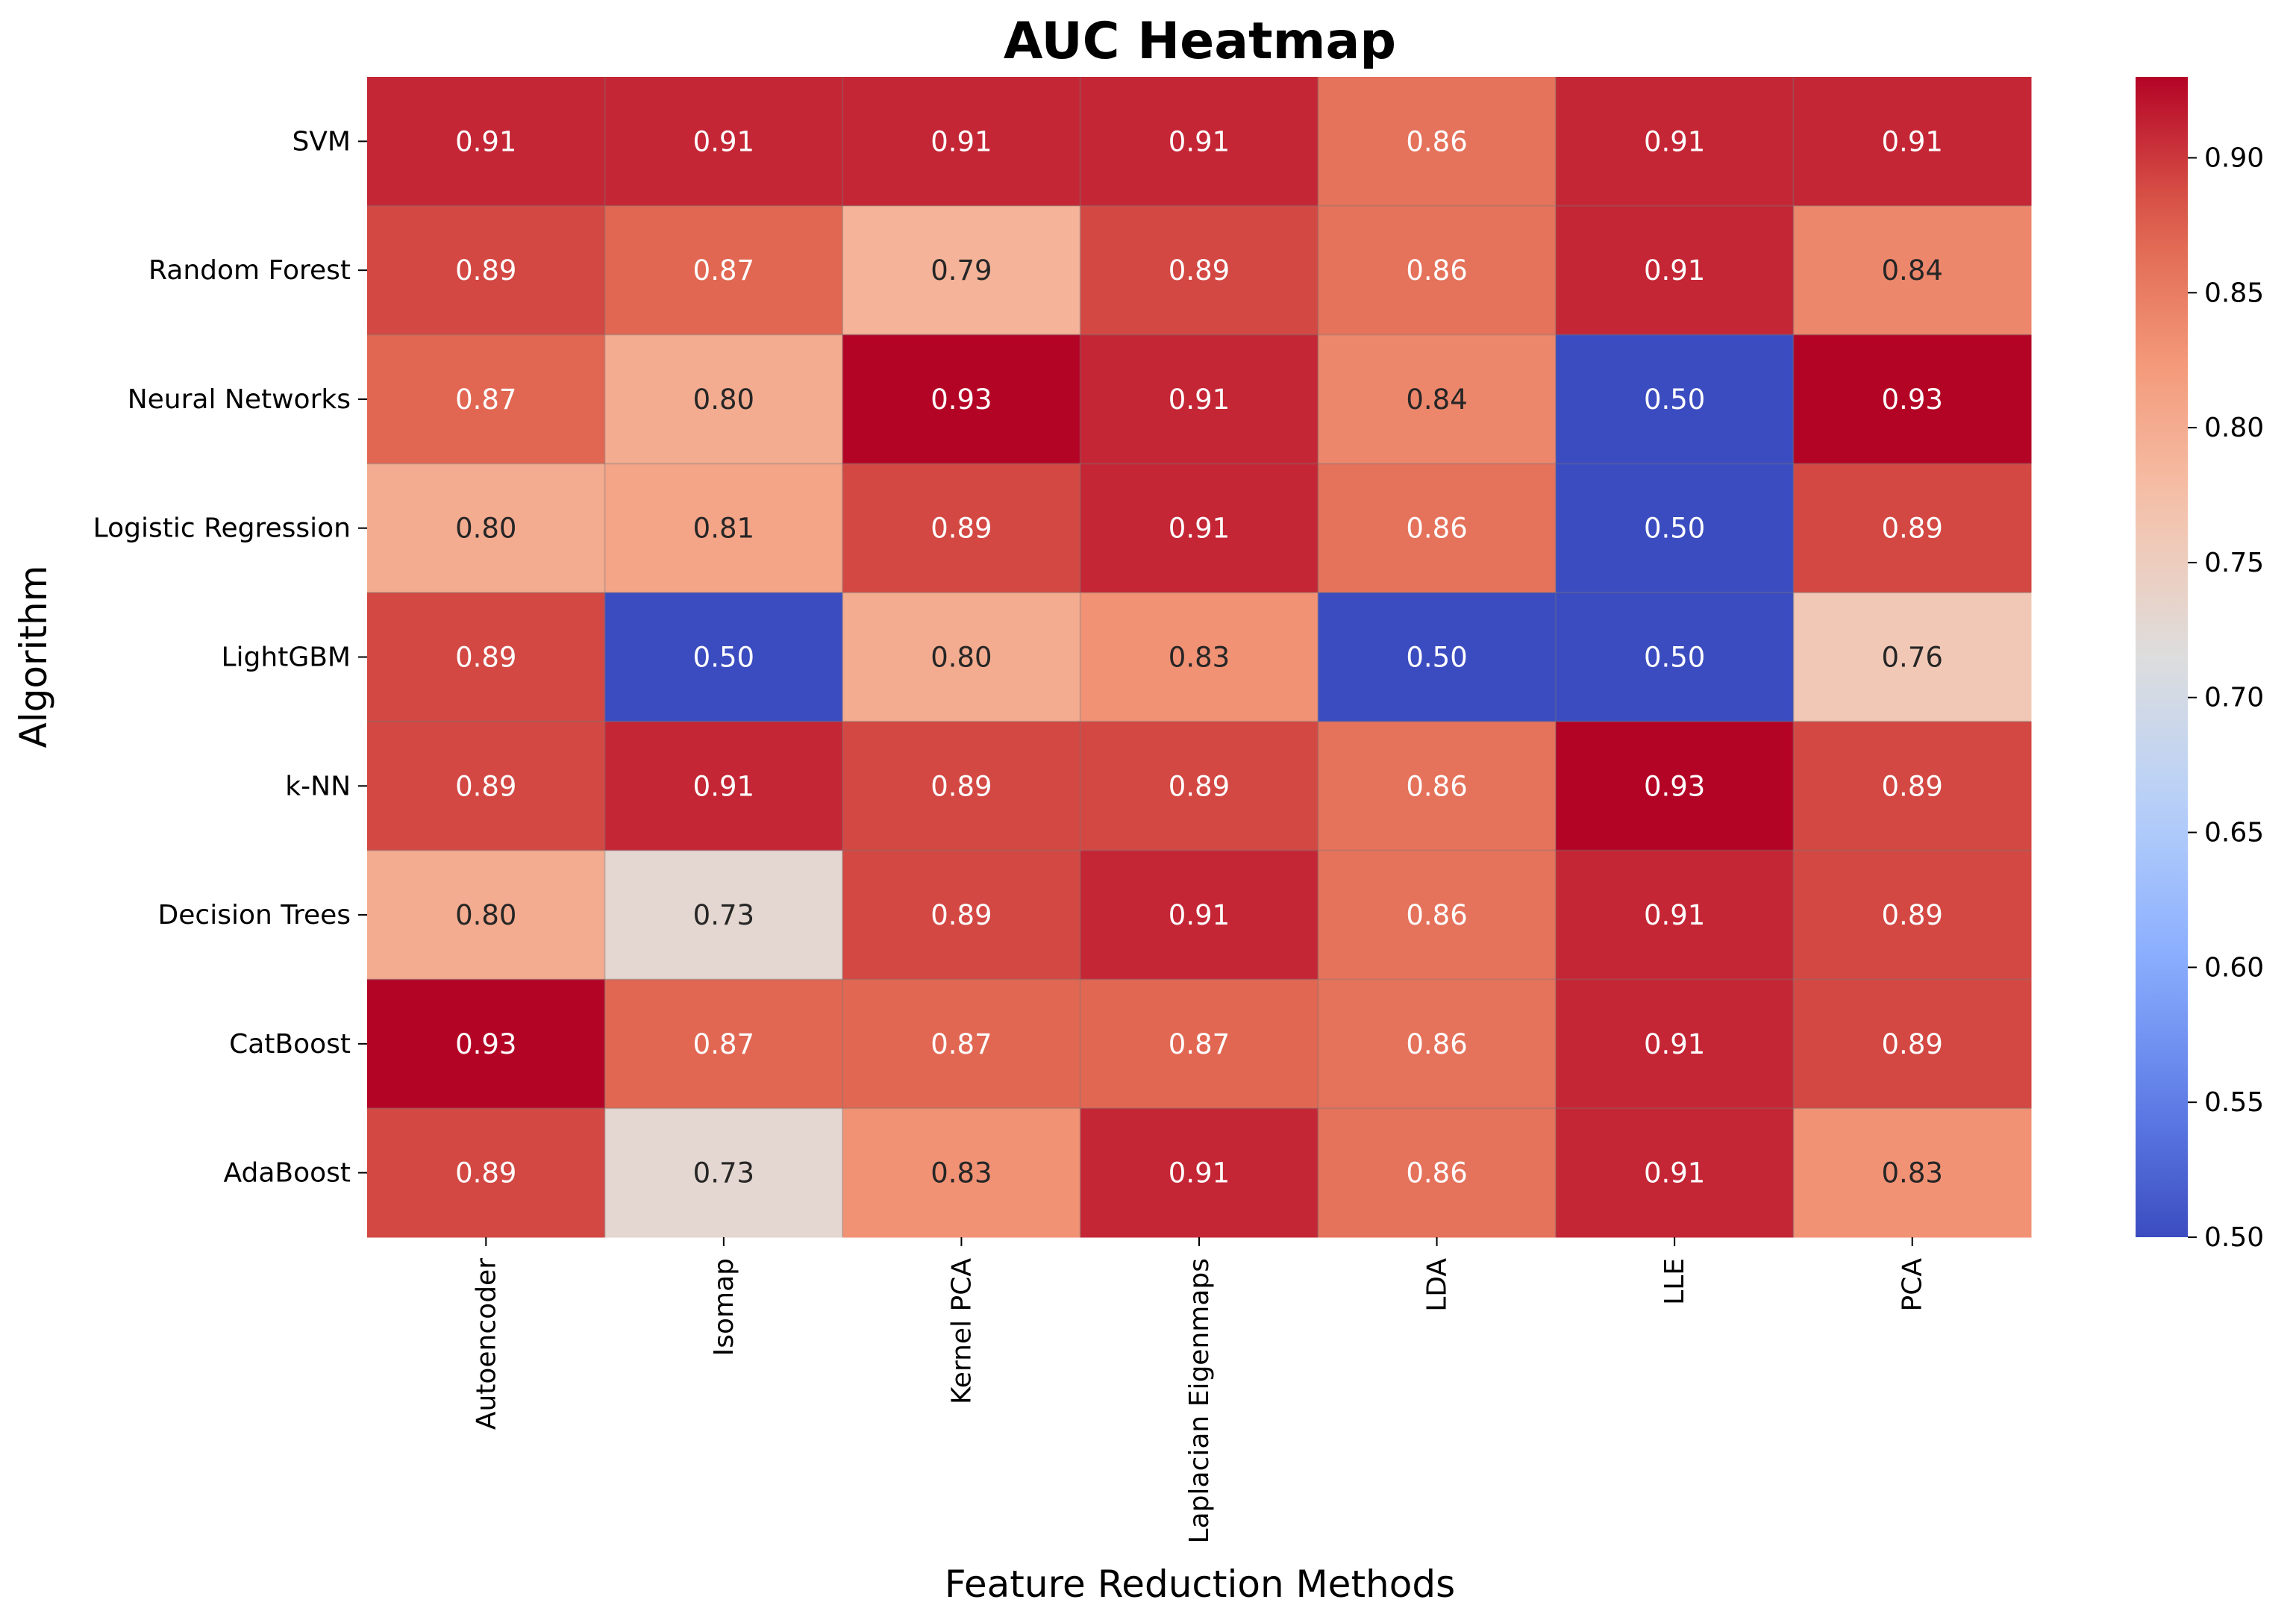 Image resolution: width=2296 pixels, height=1620 pixels. Describe the element at coordinates (2234, 1102) in the screenshot. I see `colorbar-tick-label: 0.55` at that location.